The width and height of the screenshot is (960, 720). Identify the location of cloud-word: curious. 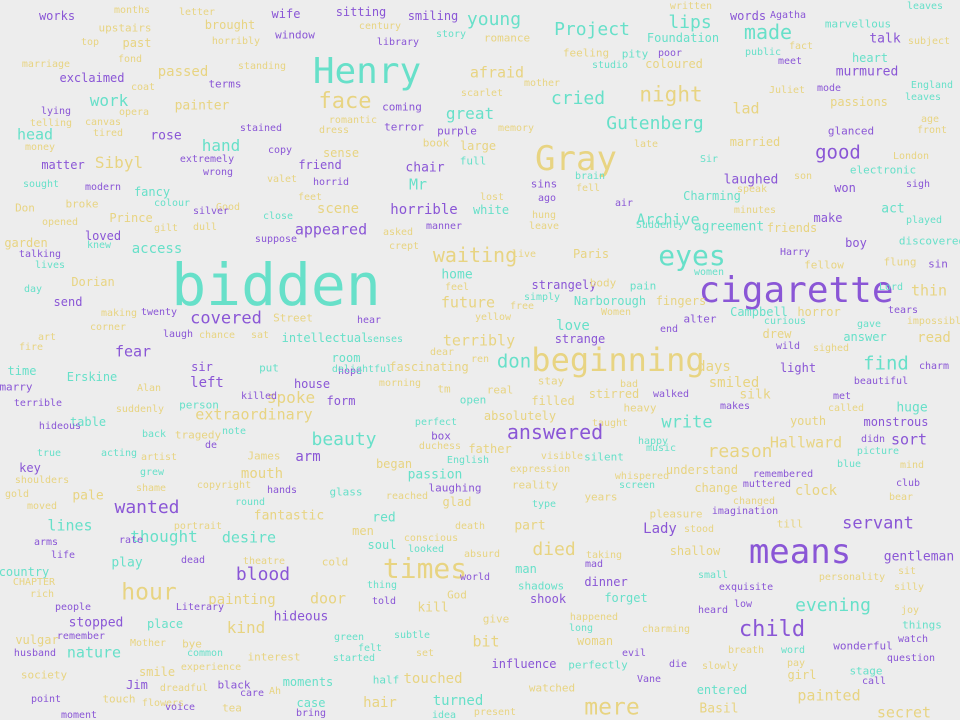
(785, 321).